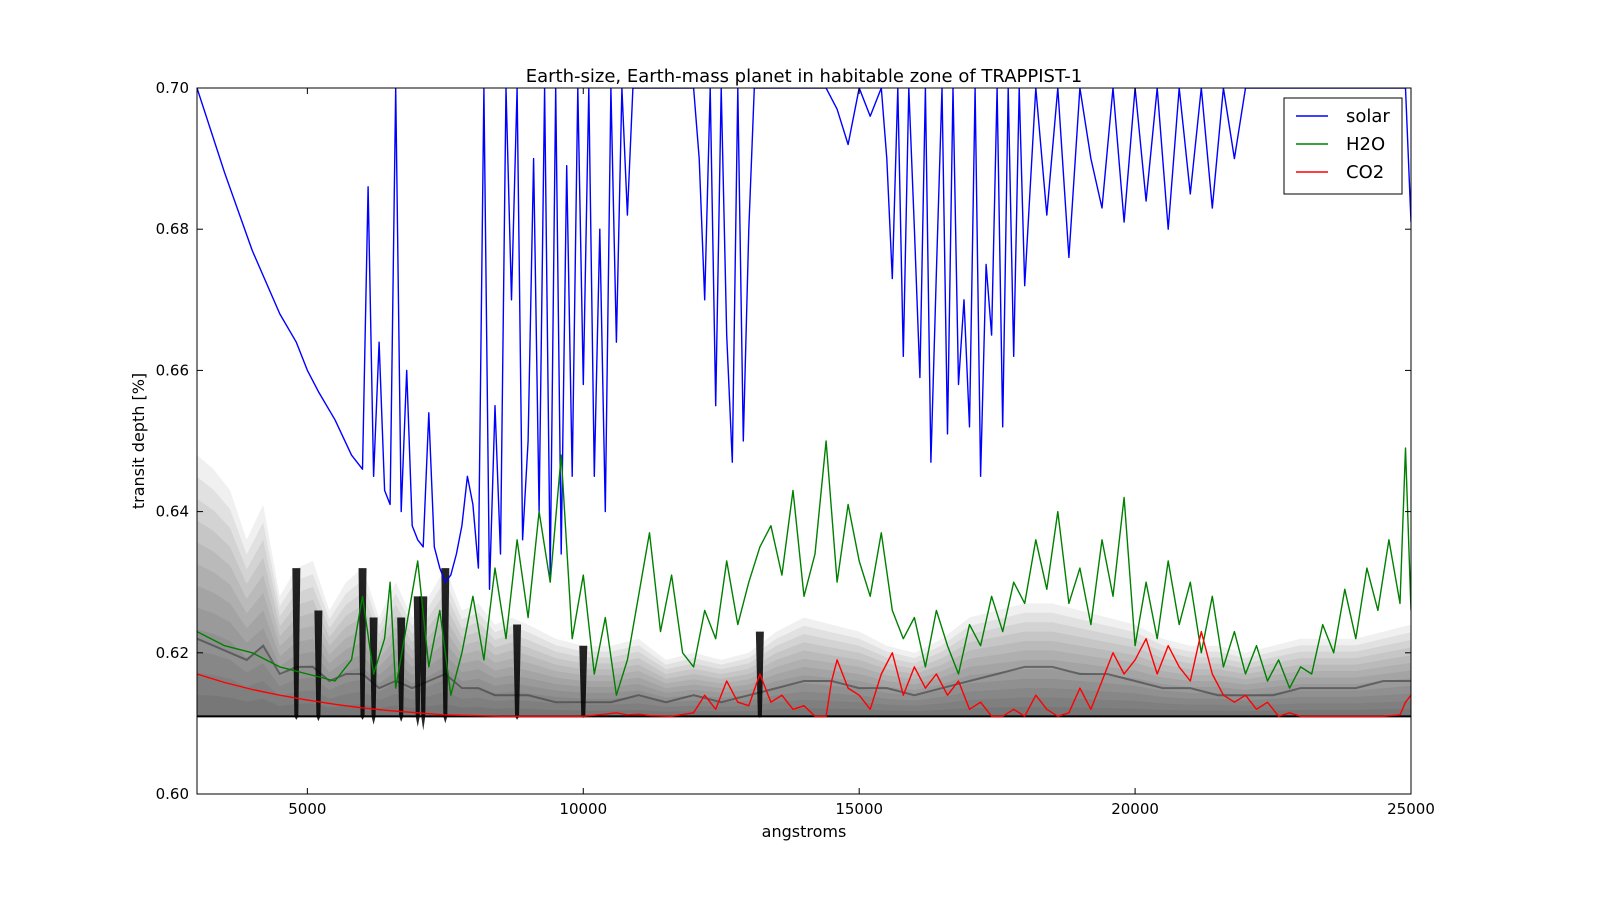 This screenshot has width=1600, height=904. I want to click on x-tick-label: 15000, so click(859, 809).